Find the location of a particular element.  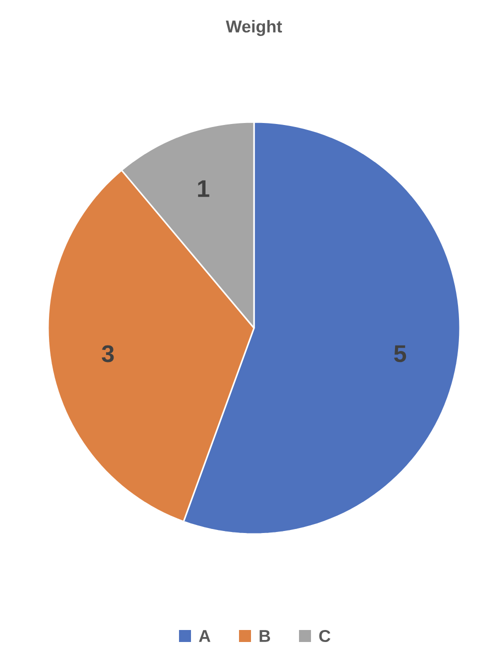

data-label: 3 is located at coordinates (108, 353).